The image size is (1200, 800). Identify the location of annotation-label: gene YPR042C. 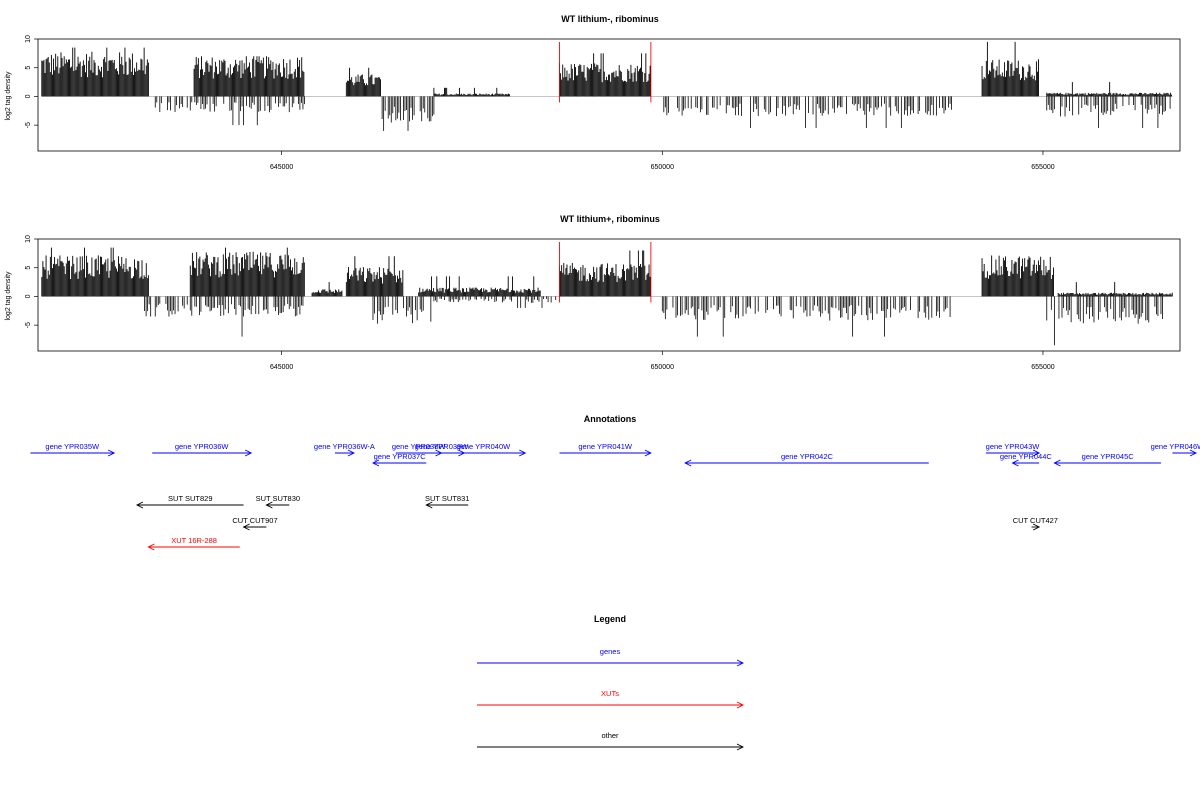
(807, 456).